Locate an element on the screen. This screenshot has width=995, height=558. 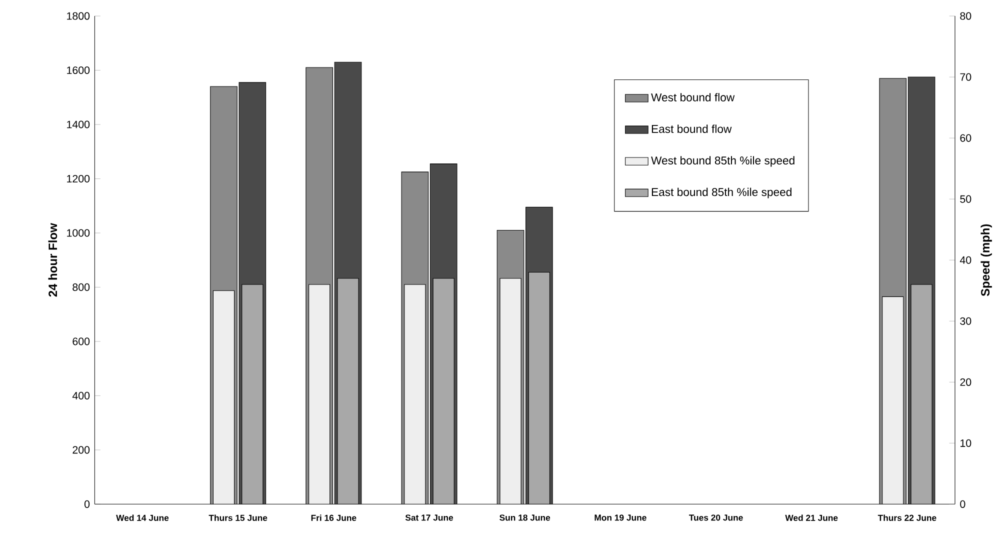
y-tick-label: 200 is located at coordinates (81, 450).